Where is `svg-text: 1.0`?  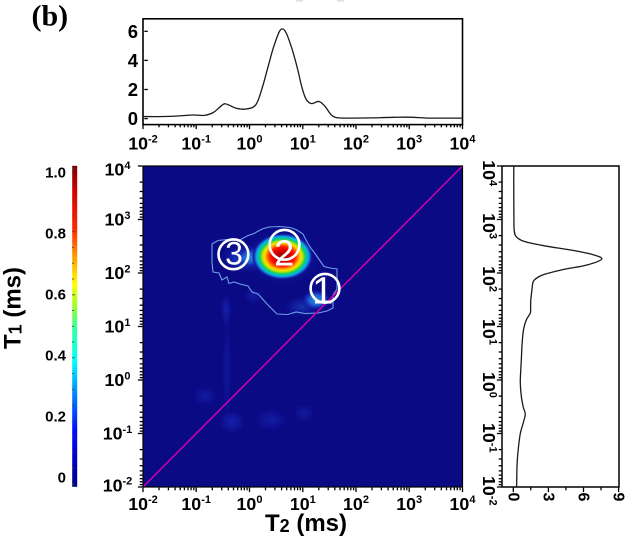 svg-text: 1.0 is located at coordinates (55, 173).